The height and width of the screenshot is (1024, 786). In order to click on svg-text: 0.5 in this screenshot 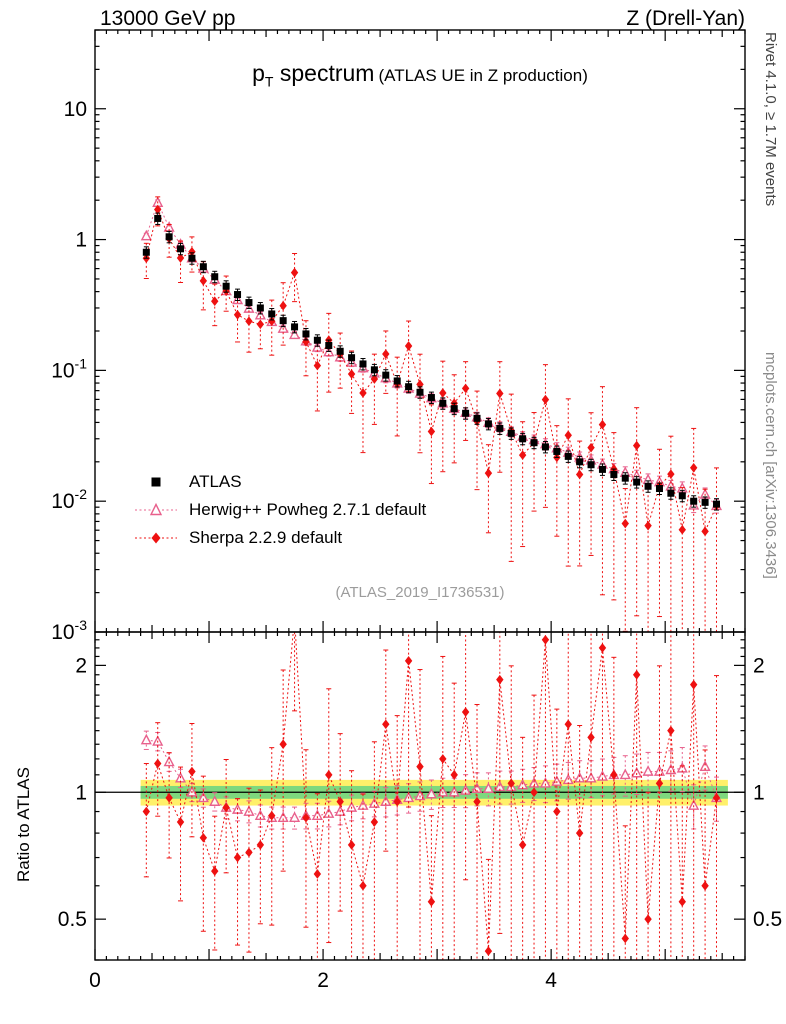, I will do `click(72, 919)`.